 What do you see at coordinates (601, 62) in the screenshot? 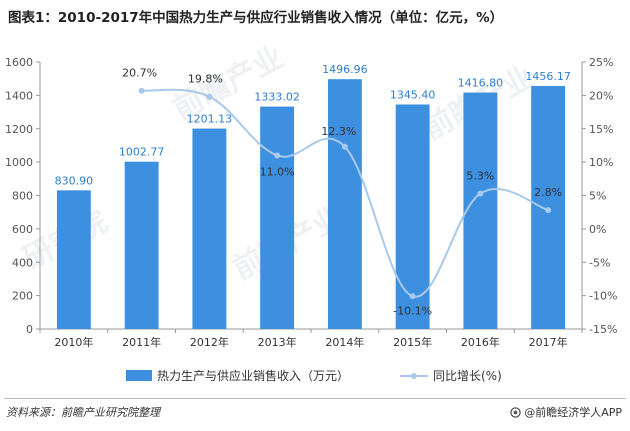
I see `y-right-tick-label: 25%` at bounding box center [601, 62].